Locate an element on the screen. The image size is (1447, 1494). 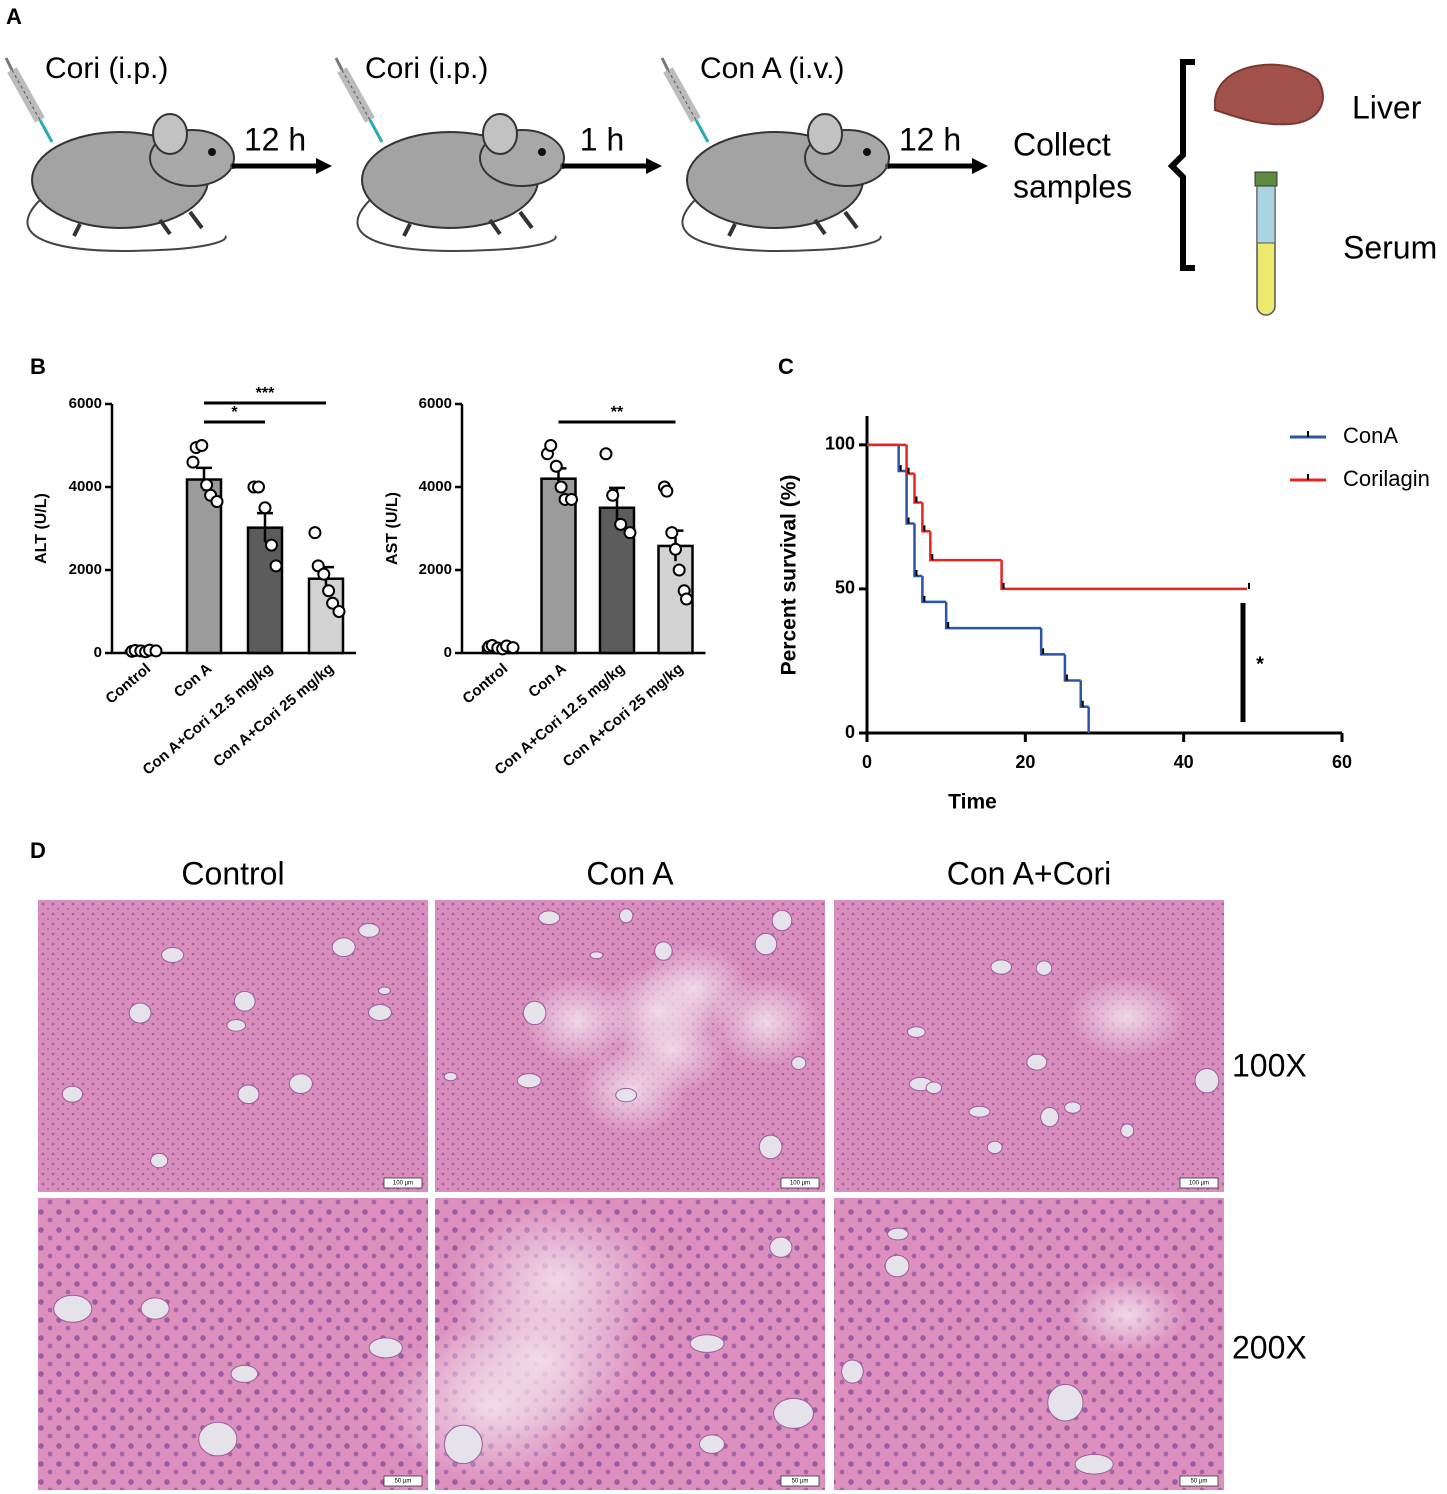
panel-label: D is located at coordinates (38, 850).